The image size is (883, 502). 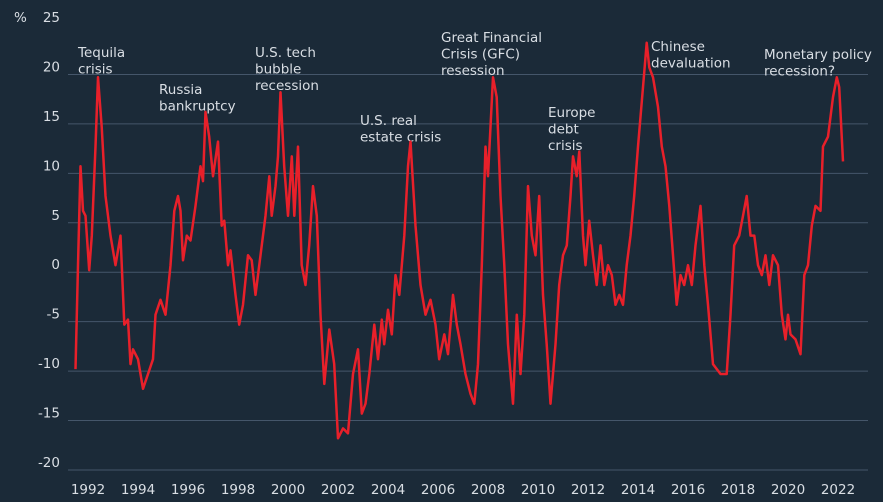 I want to click on y-tick-label: 20, so click(x=51, y=67).